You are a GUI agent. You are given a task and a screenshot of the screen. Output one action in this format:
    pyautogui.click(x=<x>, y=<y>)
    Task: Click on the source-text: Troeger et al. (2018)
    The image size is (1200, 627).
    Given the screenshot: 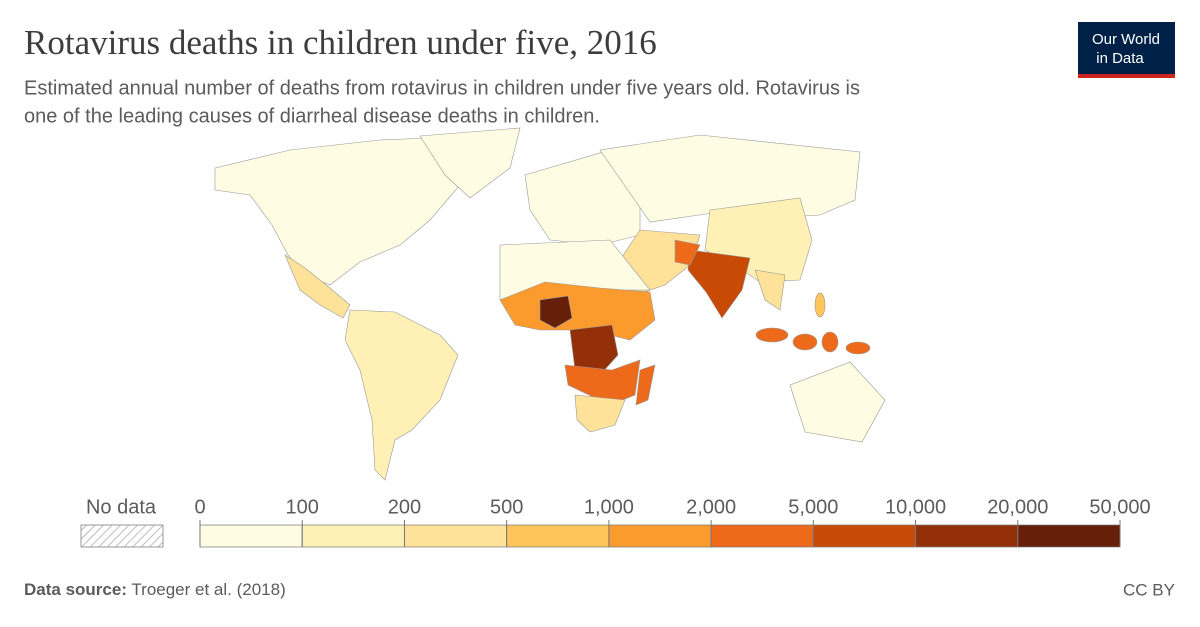 What is the action you would take?
    pyautogui.click(x=208, y=589)
    